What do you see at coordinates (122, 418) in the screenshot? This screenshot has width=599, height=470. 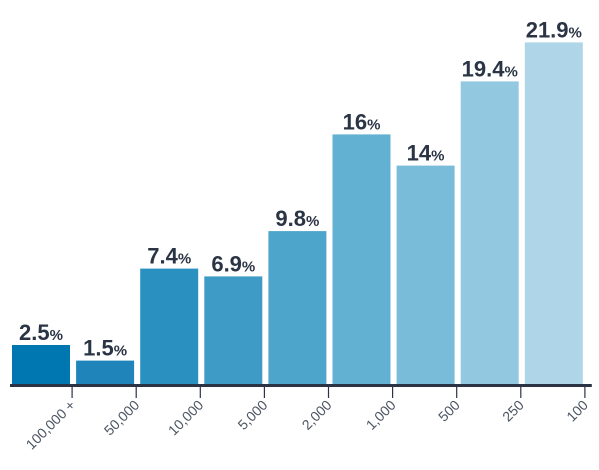 I see `x-tick-label-2: 50,000` at bounding box center [122, 418].